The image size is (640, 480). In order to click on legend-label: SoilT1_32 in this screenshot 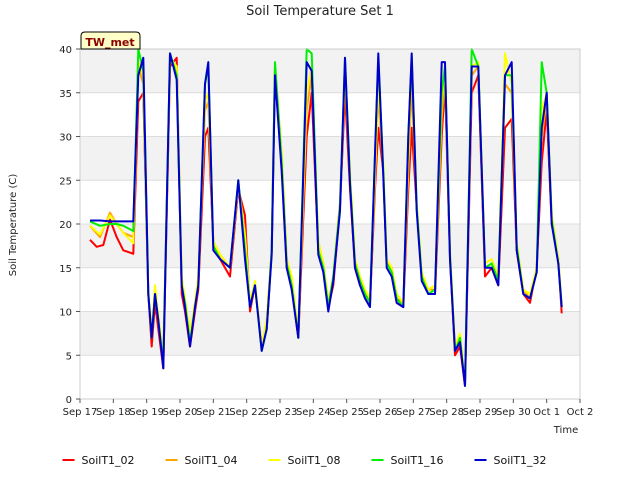, I will do `click(520, 460)`.